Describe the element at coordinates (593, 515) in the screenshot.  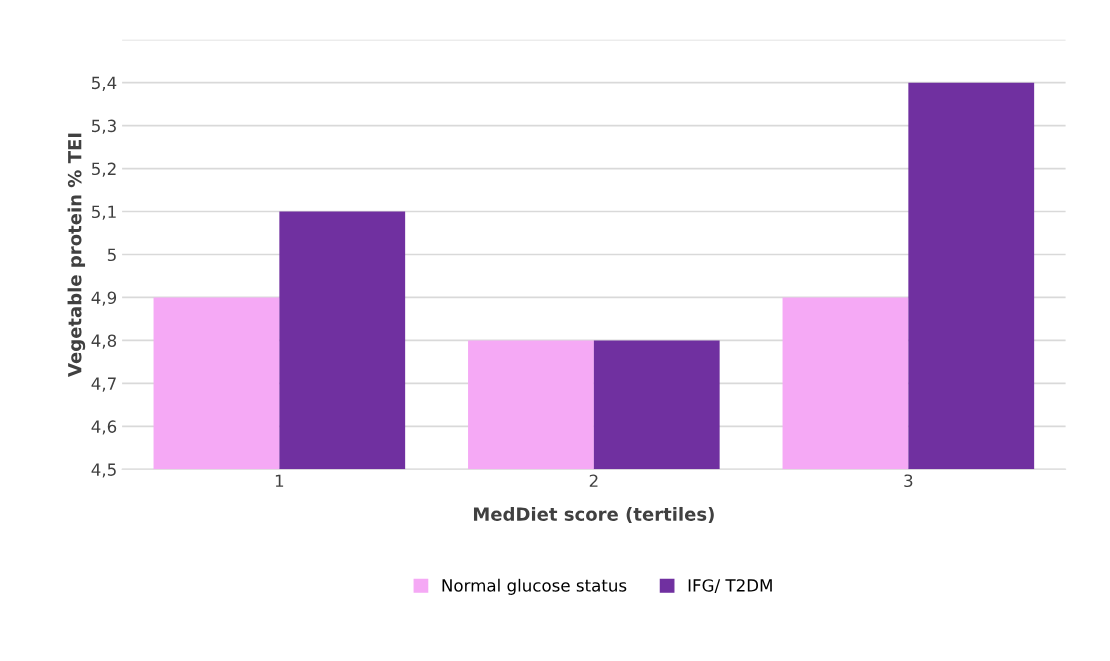
I see `x-axis-title: MedDiet score (tertiles)` at that location.